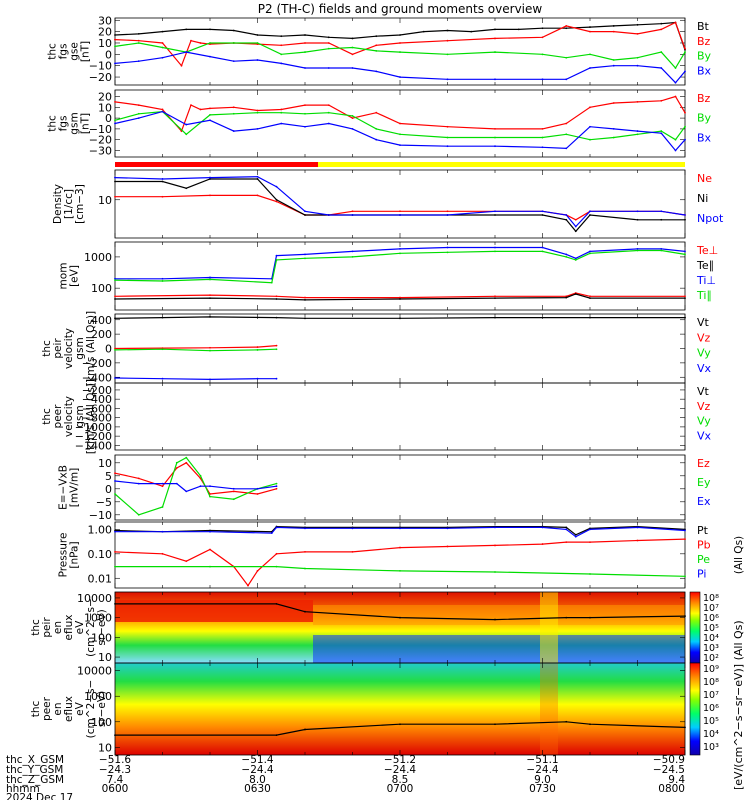 The height and width of the screenshot is (804, 750). Describe the element at coordinates (100, 151) in the screenshot. I see `y-tick-label-fgs_gsm: −30` at that location.